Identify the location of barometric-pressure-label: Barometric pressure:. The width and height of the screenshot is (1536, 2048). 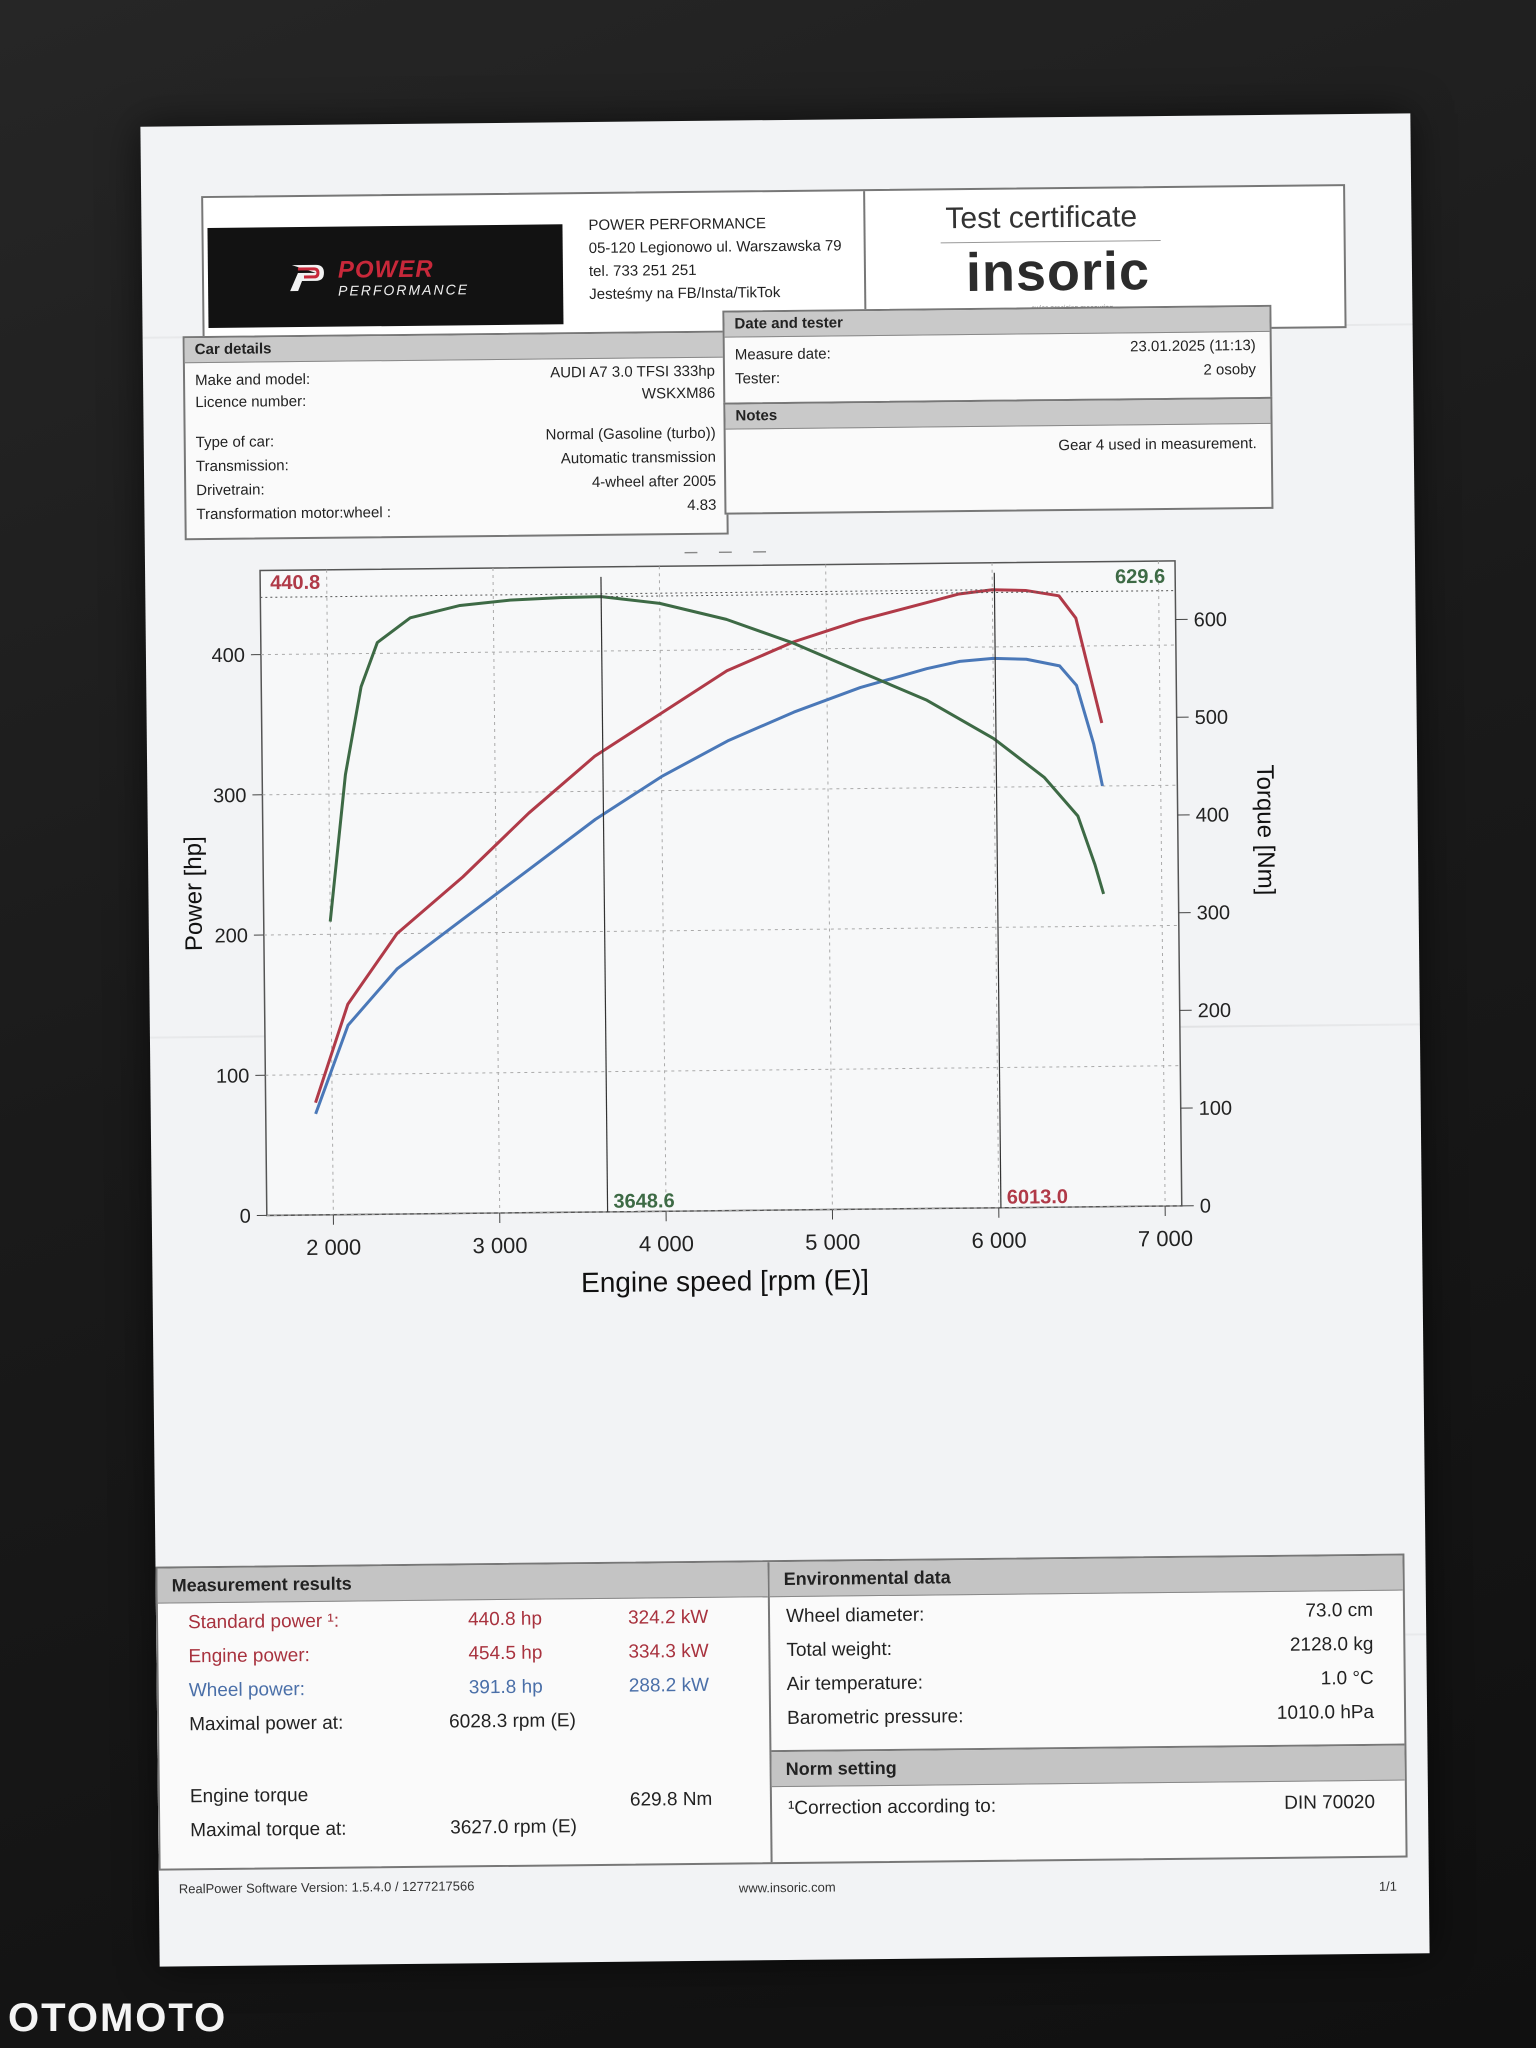
(875, 1718).